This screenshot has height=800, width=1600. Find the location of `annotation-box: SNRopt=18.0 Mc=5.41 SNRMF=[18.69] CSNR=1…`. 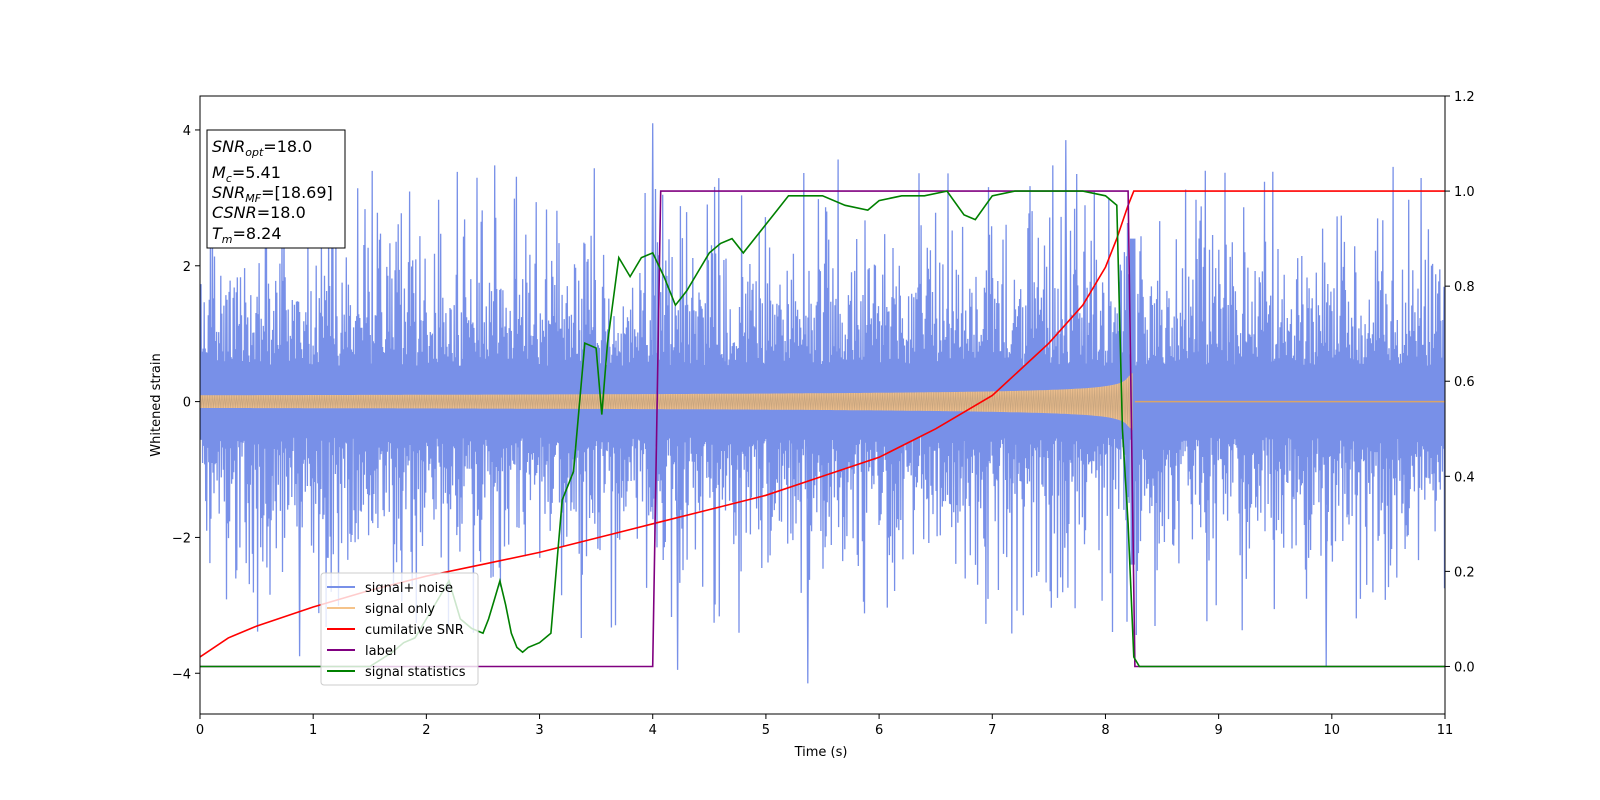

annotation-box: SNRopt=18.0 Mc=5.41 SNRMF=[18.69] CSNR=1… is located at coordinates (276, 189).